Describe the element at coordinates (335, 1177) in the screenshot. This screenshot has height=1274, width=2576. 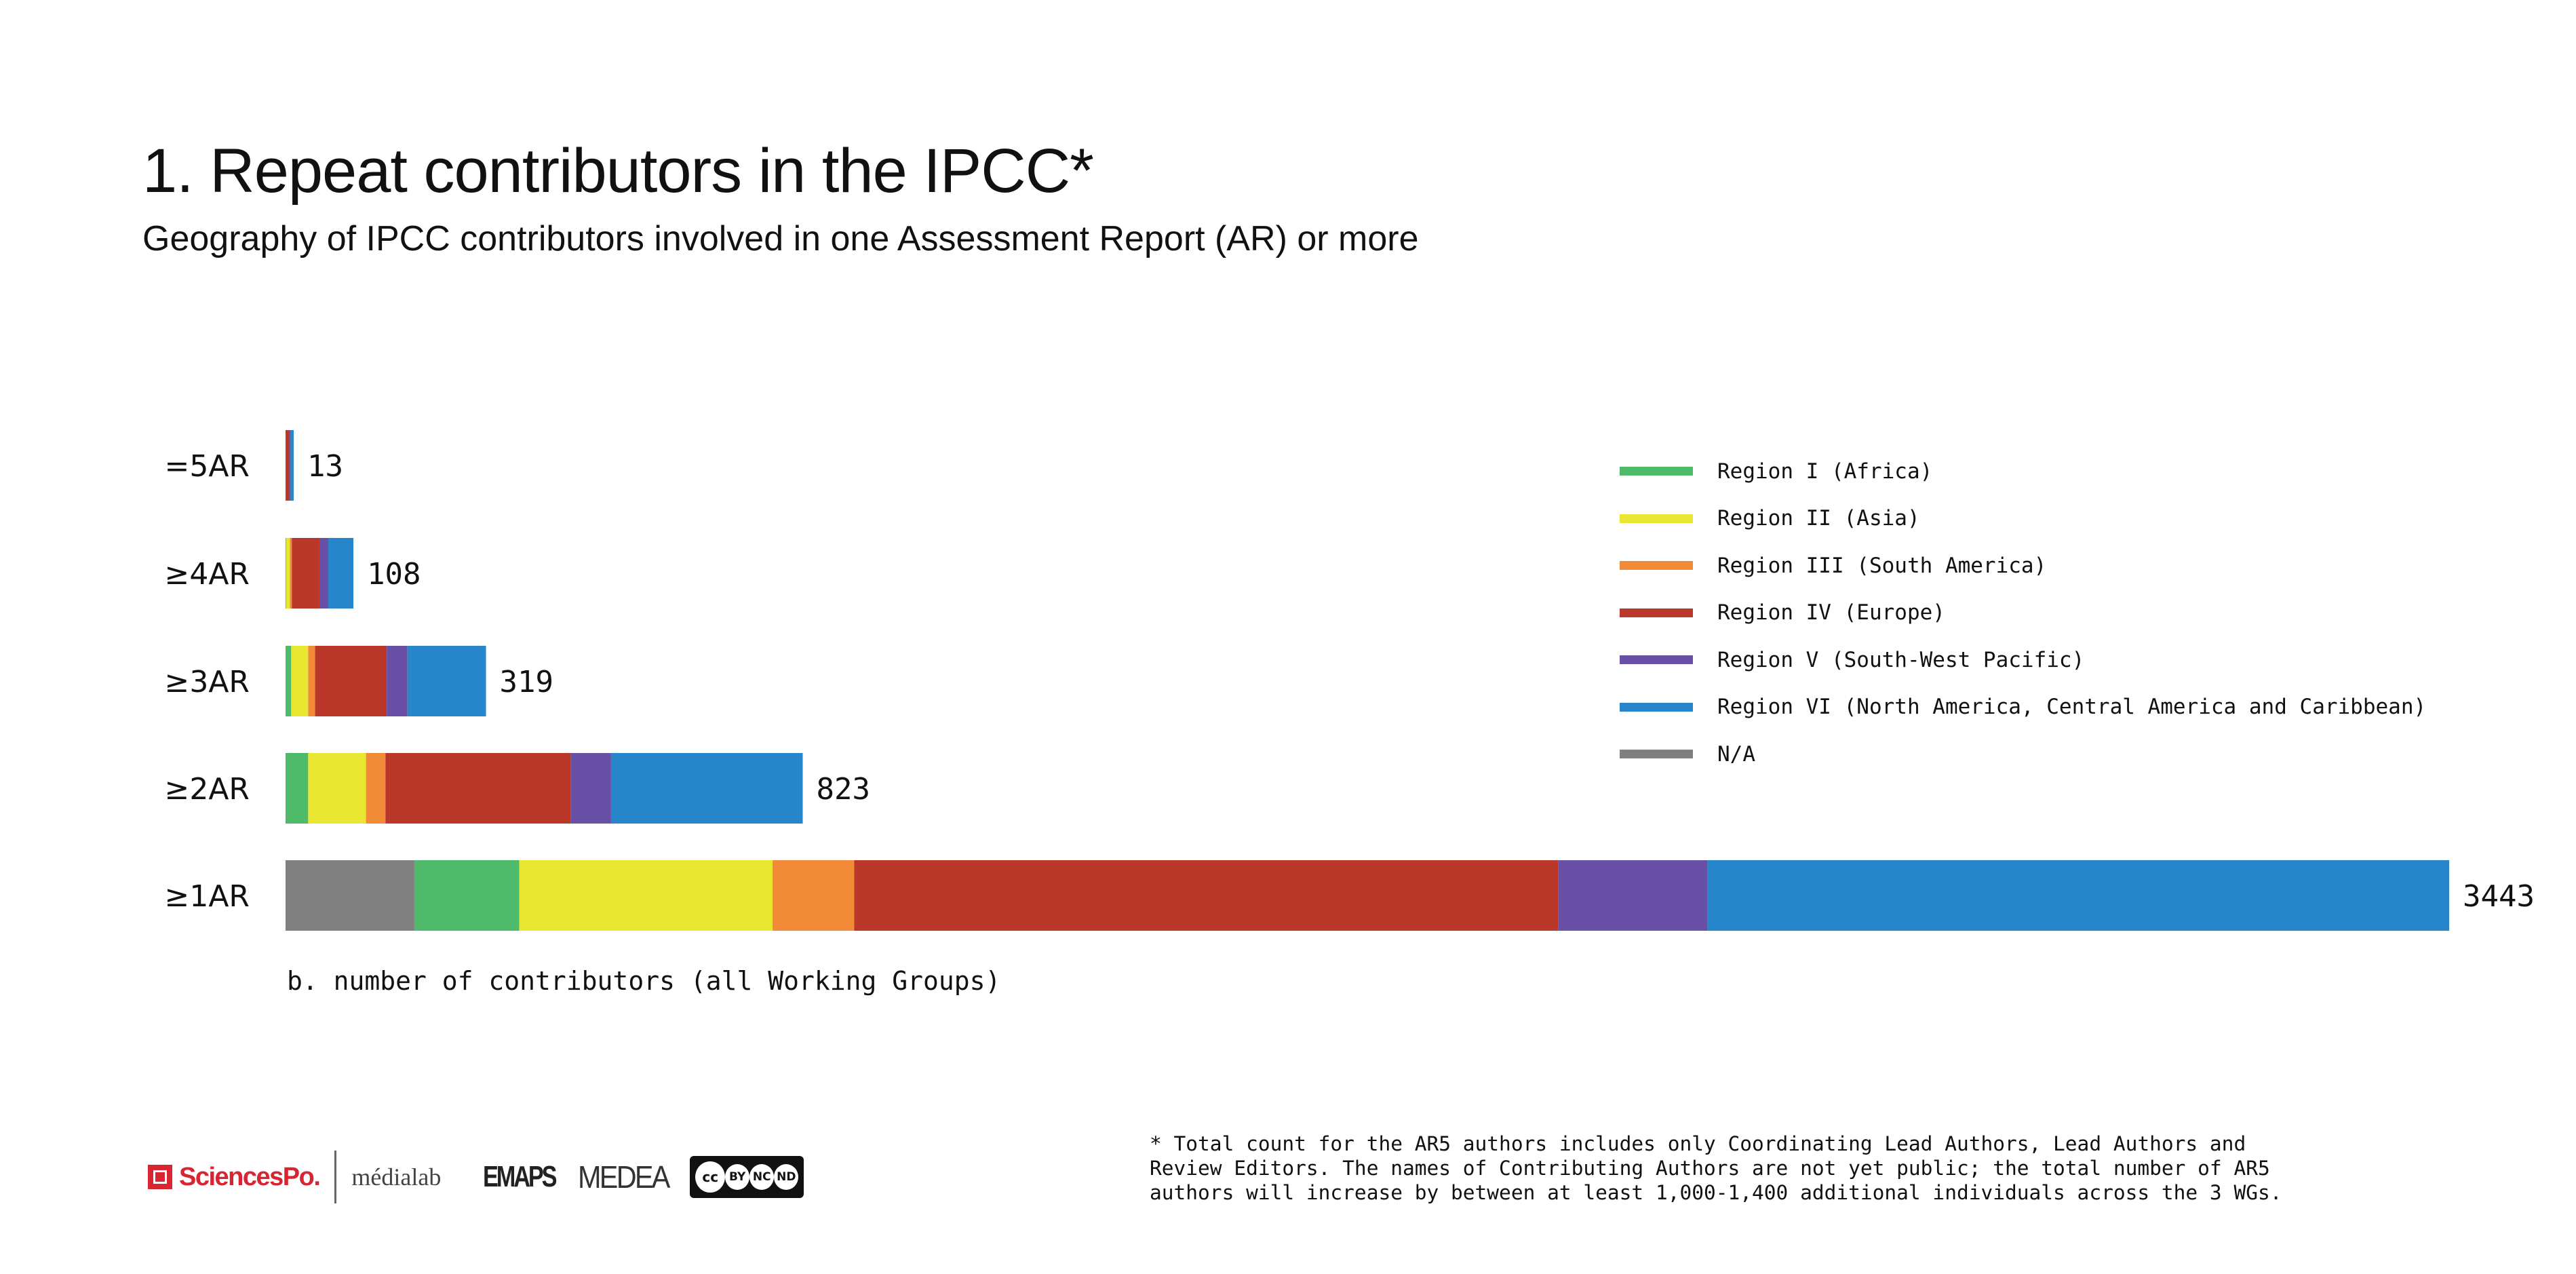
I see `logo-divider` at that location.